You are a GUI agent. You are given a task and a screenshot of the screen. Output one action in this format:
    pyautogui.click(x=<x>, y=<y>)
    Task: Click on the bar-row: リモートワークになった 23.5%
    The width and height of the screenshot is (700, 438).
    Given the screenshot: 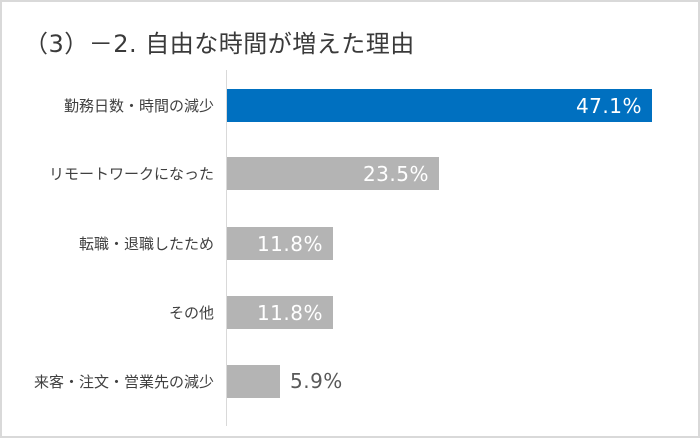 What is the action you would take?
    pyautogui.click(x=351, y=174)
    